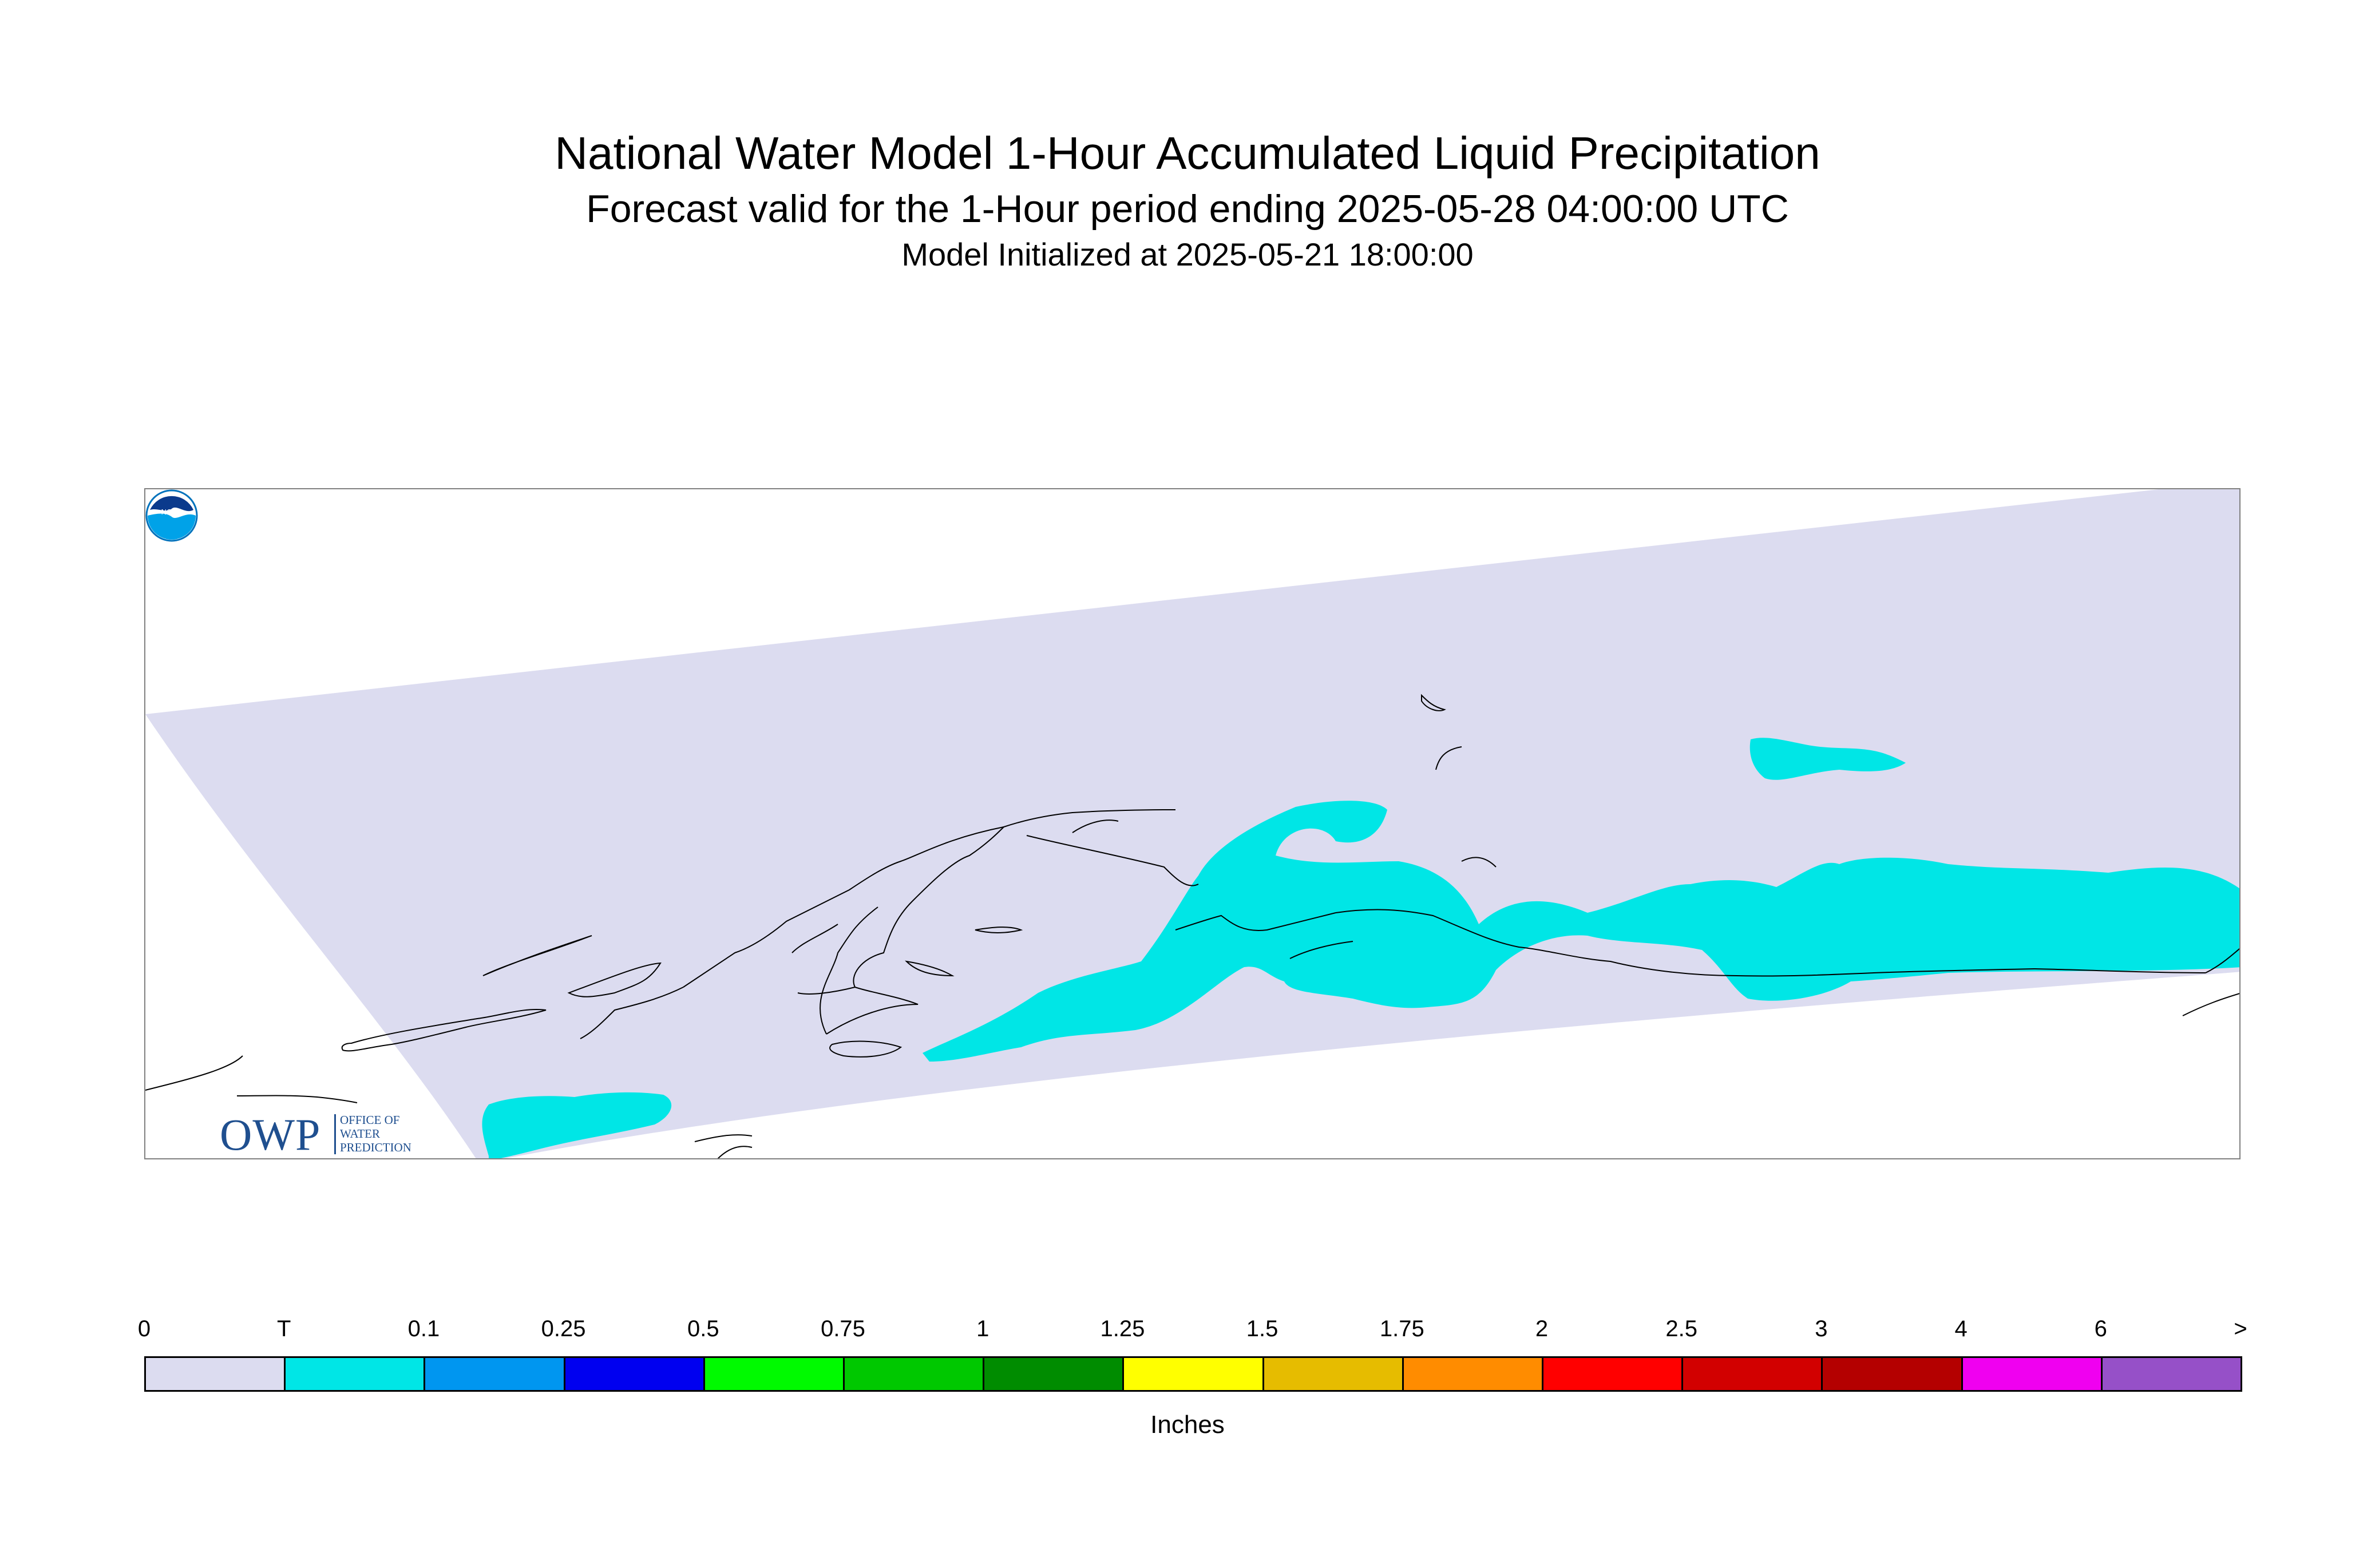 The image size is (2375, 1568). Describe the element at coordinates (843, 1328) in the screenshot. I see `legend-tick-label: 0.75` at that location.